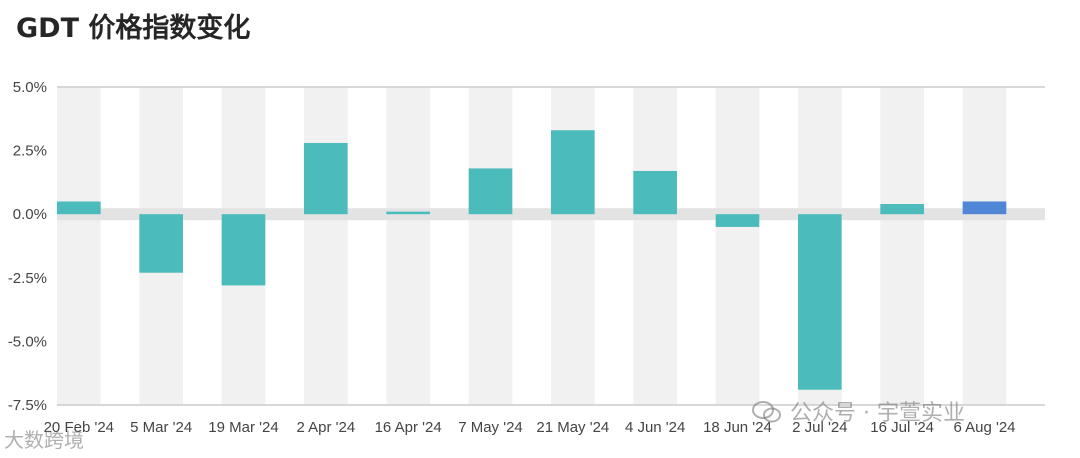  Describe the element at coordinates (325, 427) in the screenshot. I see `x-tick-label: 2 Apr '24` at that location.